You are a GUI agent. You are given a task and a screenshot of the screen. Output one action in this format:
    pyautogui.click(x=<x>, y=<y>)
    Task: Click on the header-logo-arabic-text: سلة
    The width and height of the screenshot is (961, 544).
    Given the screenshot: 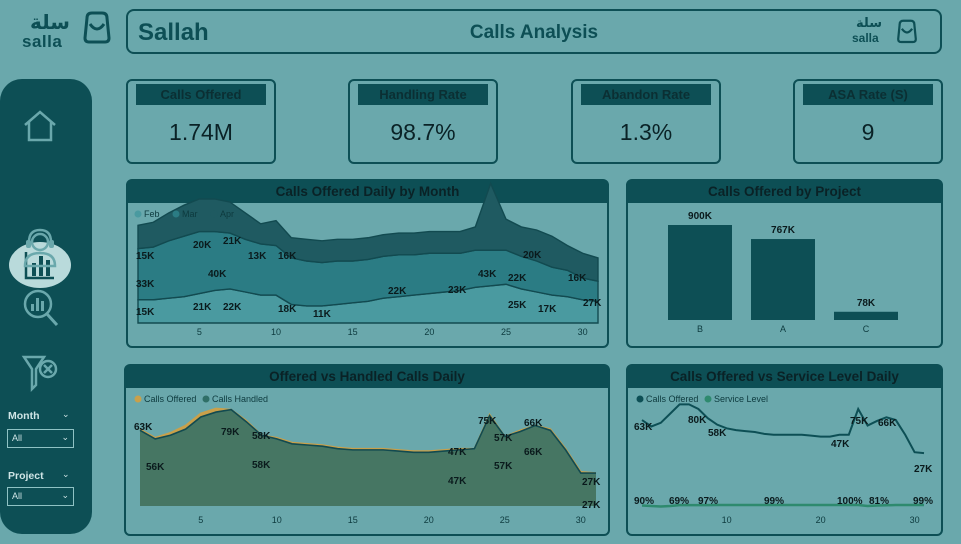 What is the action you would take?
    pyautogui.click(x=869, y=23)
    